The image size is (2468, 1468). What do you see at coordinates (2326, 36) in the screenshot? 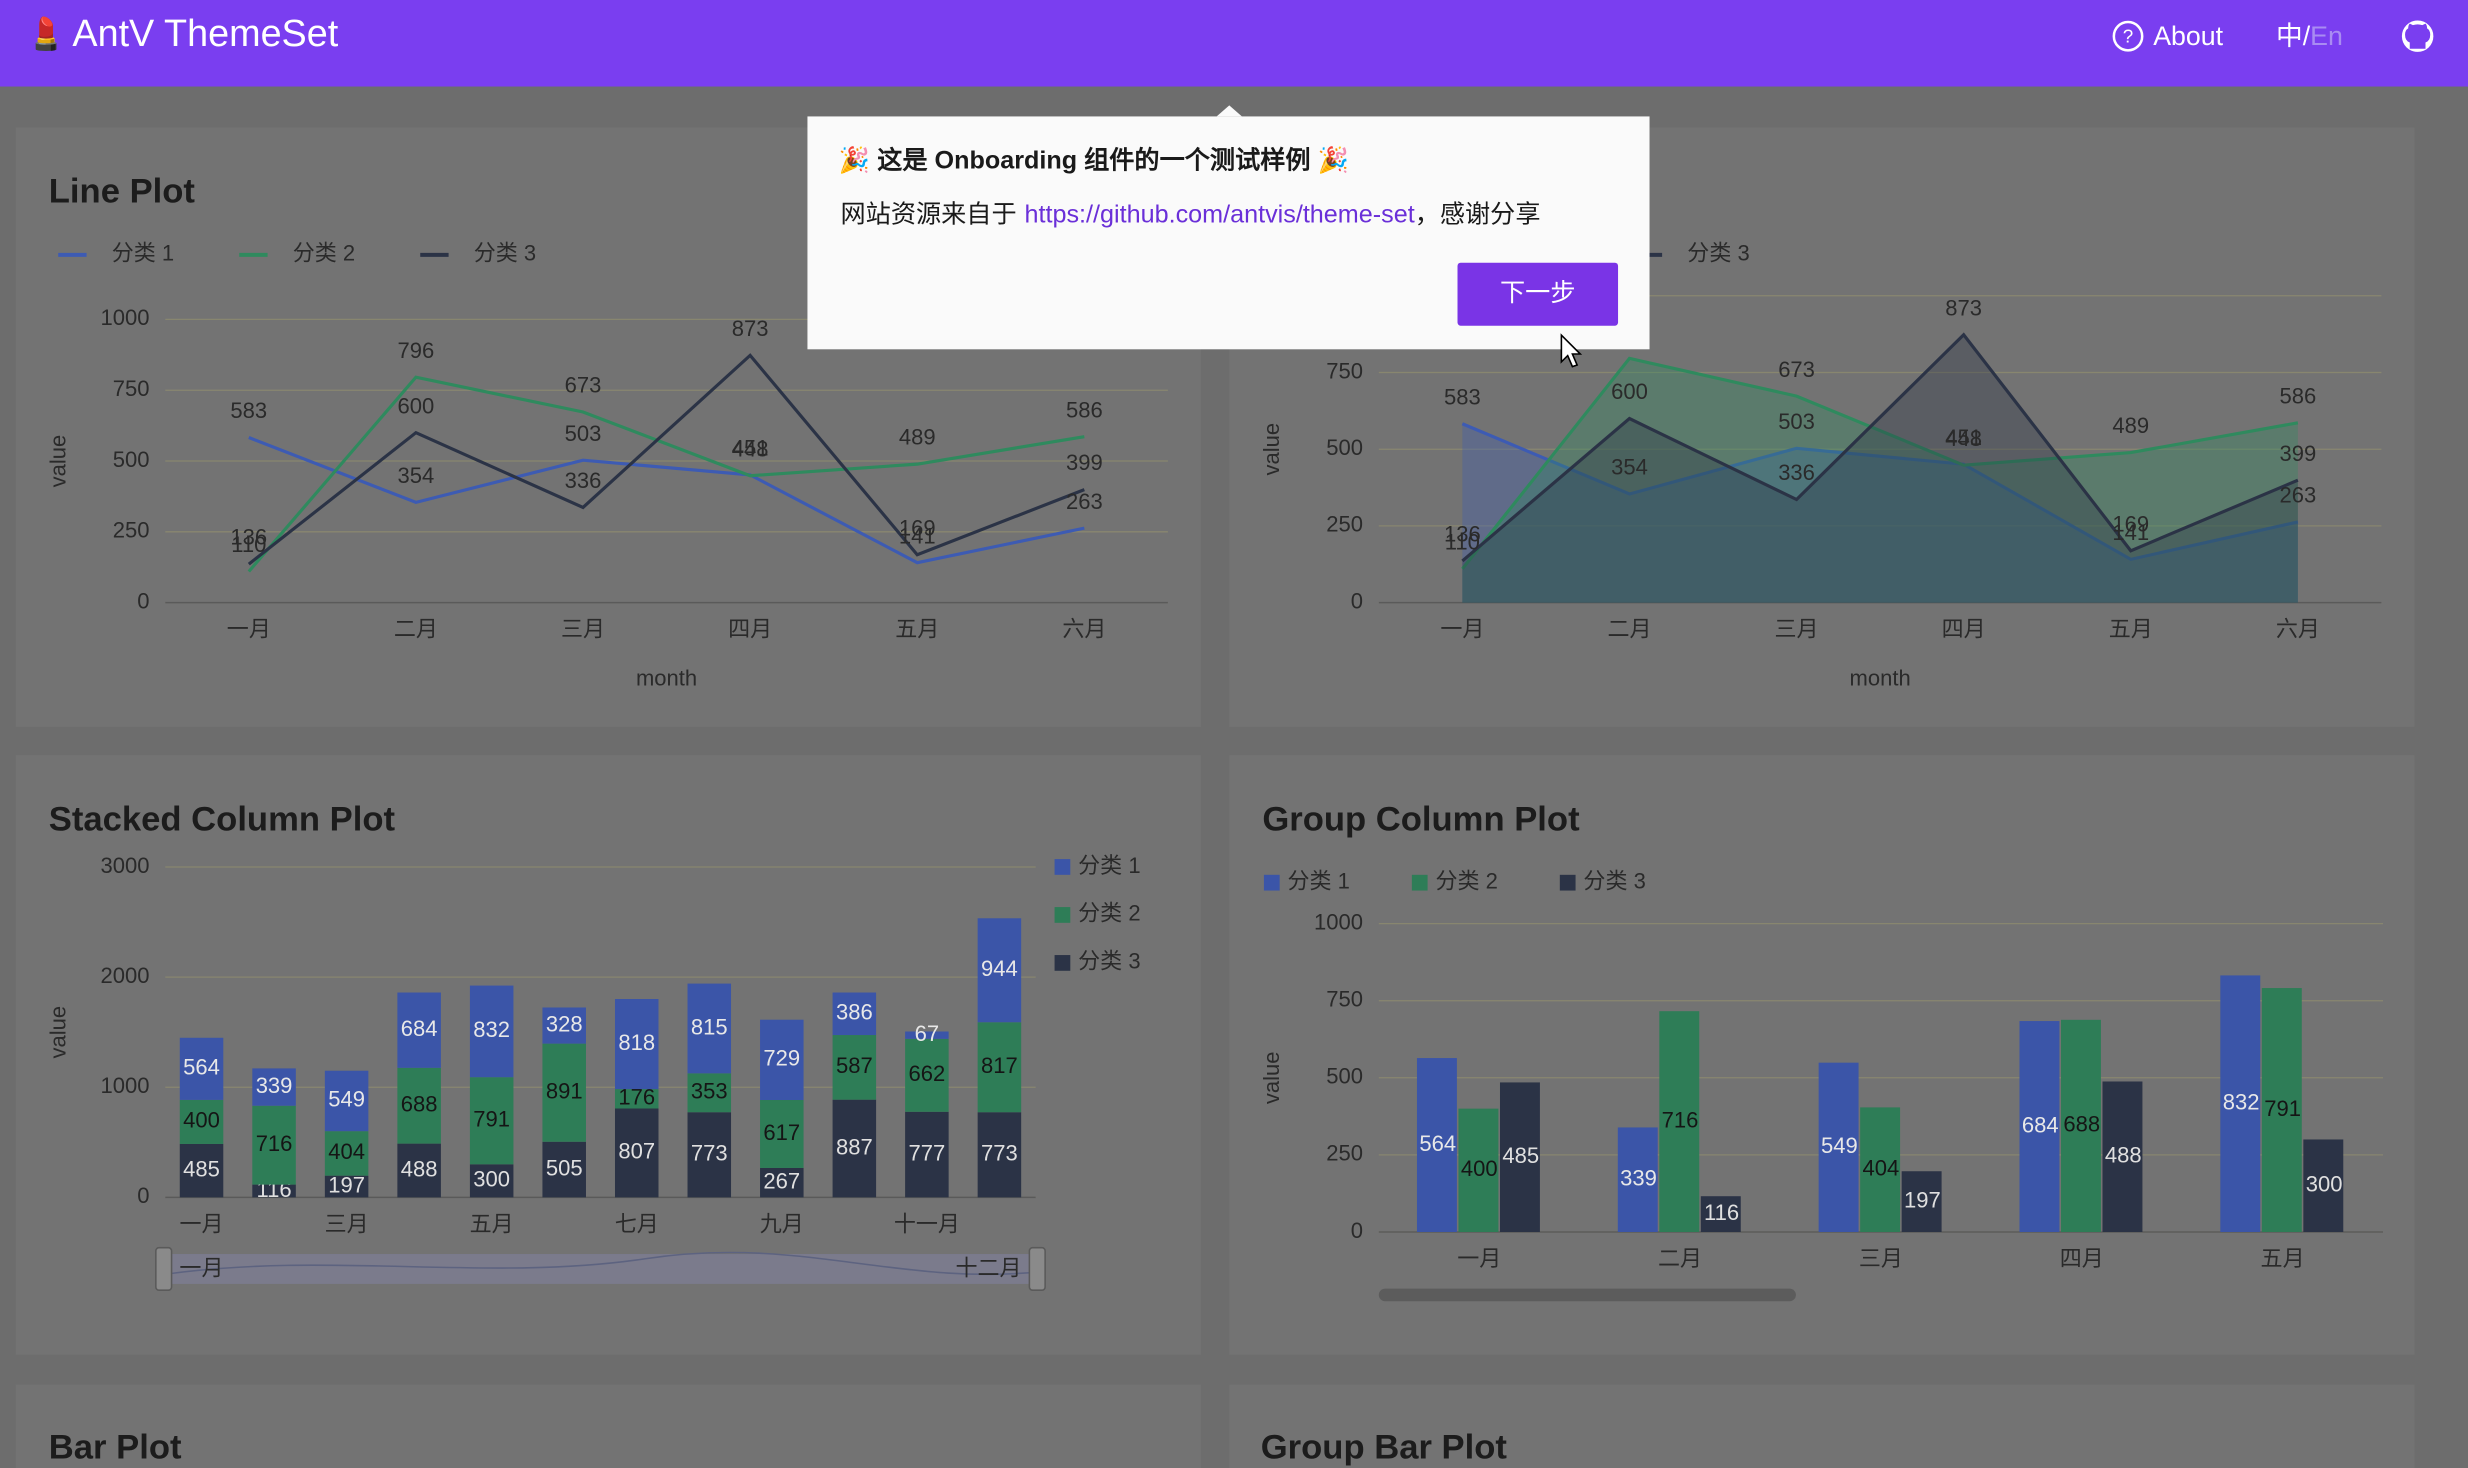
I see `lang-en: En` at bounding box center [2326, 36].